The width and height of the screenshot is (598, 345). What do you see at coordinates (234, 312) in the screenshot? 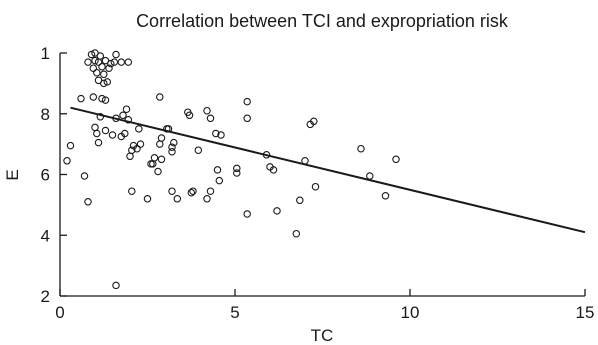
I see `x-tick-label: 5` at bounding box center [234, 312].